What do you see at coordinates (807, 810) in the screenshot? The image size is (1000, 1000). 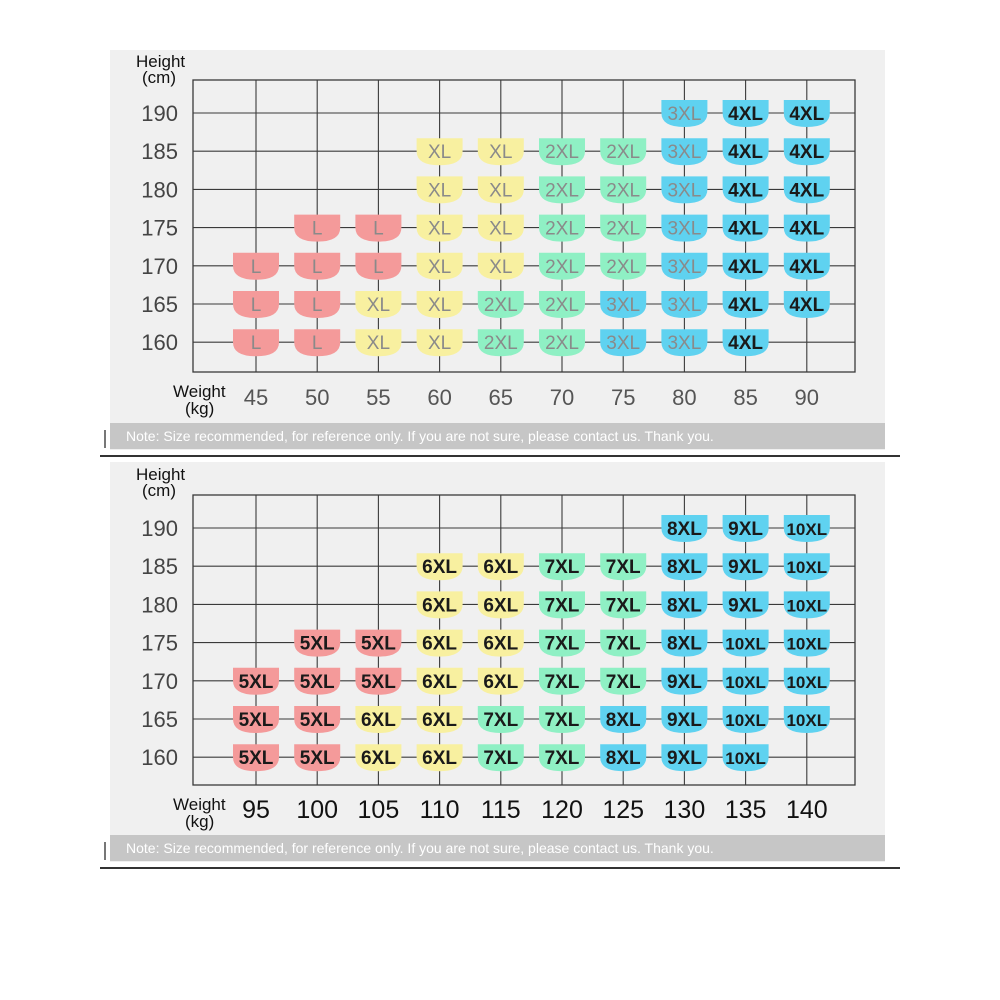 I see `x-tick-label: 140` at bounding box center [807, 810].